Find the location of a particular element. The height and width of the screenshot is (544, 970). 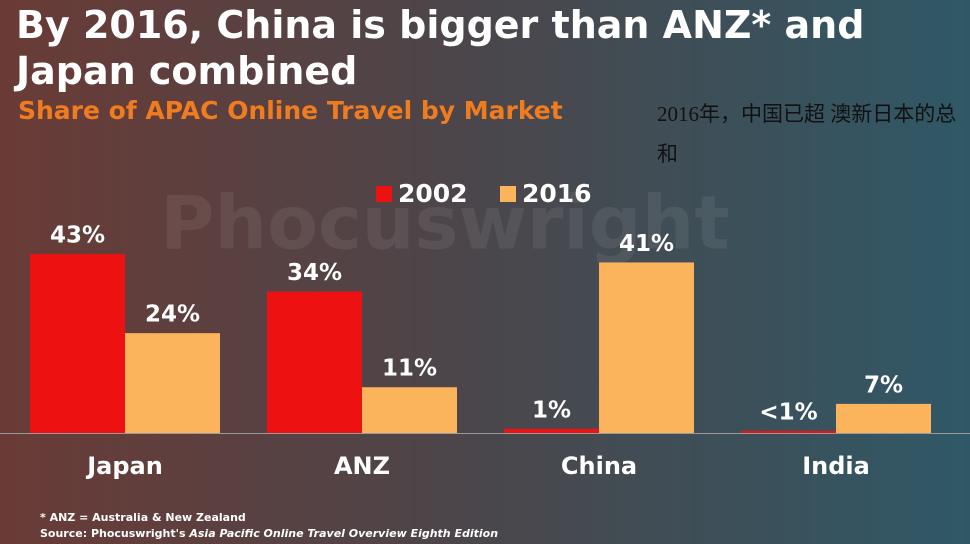

x-tick-label: ANZ is located at coordinates (362, 466).